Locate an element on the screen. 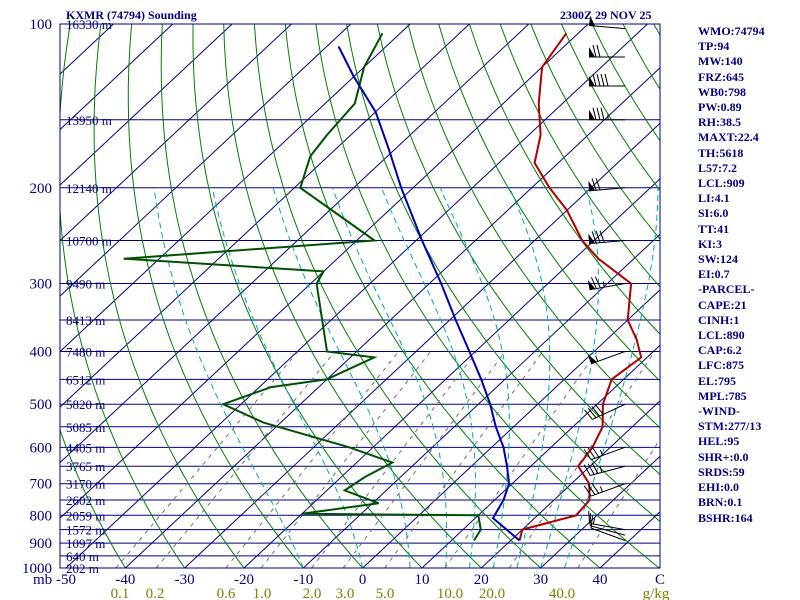 This screenshot has width=800, height=600. index-item: SHR+:0.0 is located at coordinates (723, 456).